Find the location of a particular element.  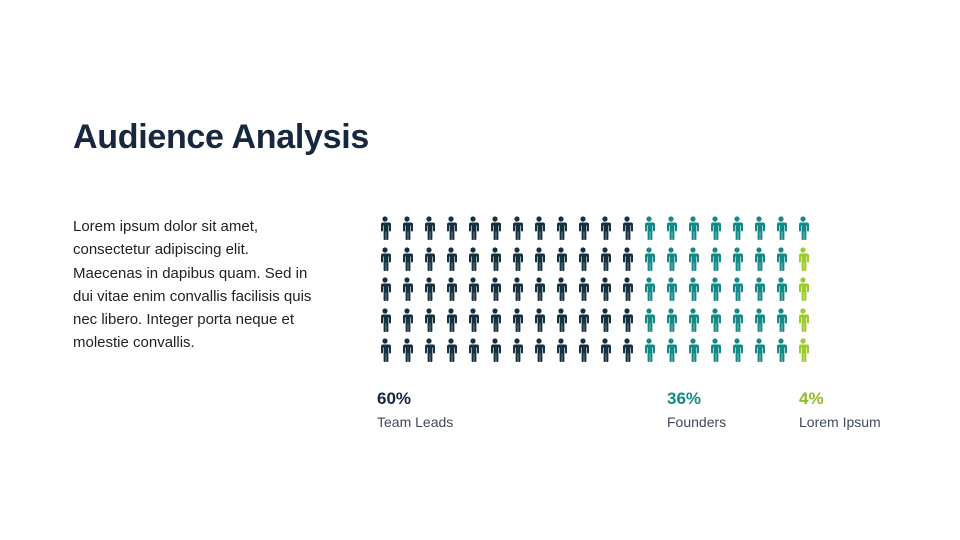

legend-founders-label: Founders is located at coordinates (697, 422).